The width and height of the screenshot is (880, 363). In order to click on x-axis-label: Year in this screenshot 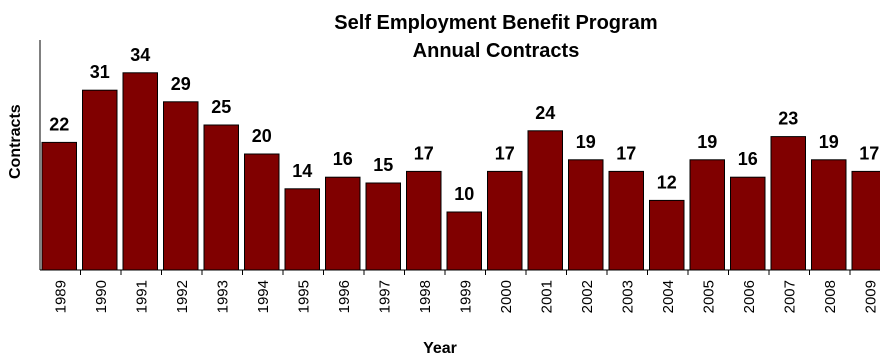, I will do `click(440, 348)`.